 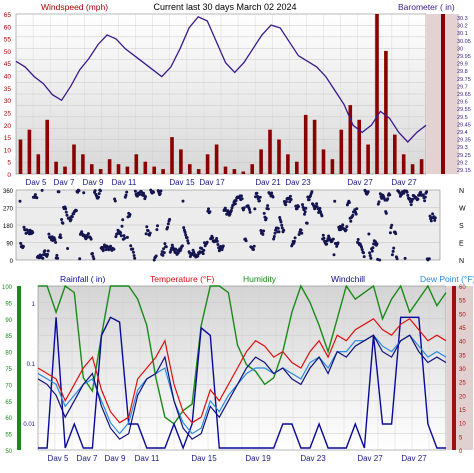 I want to click on windspeed-tick-label: 20, so click(x=8, y=126).